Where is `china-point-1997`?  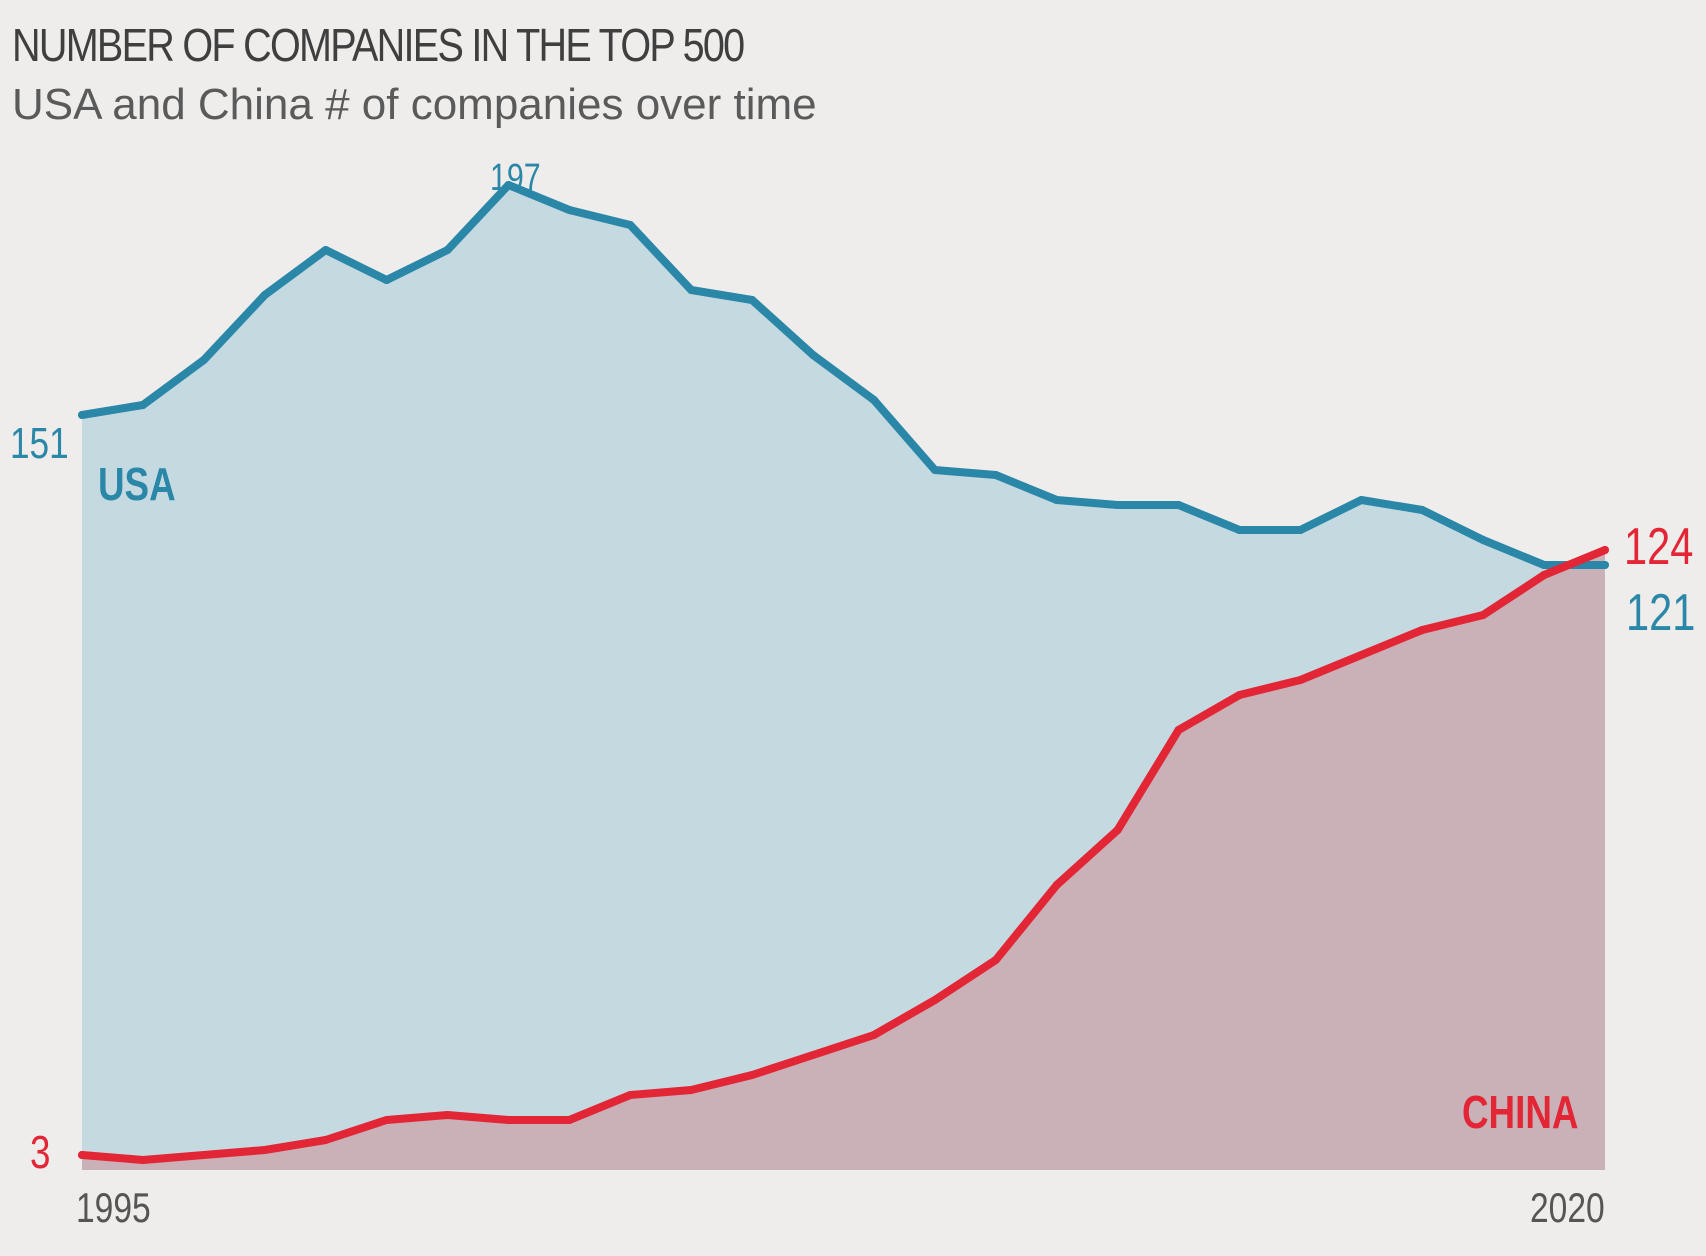
china-point-1997 is located at coordinates (203, 1155).